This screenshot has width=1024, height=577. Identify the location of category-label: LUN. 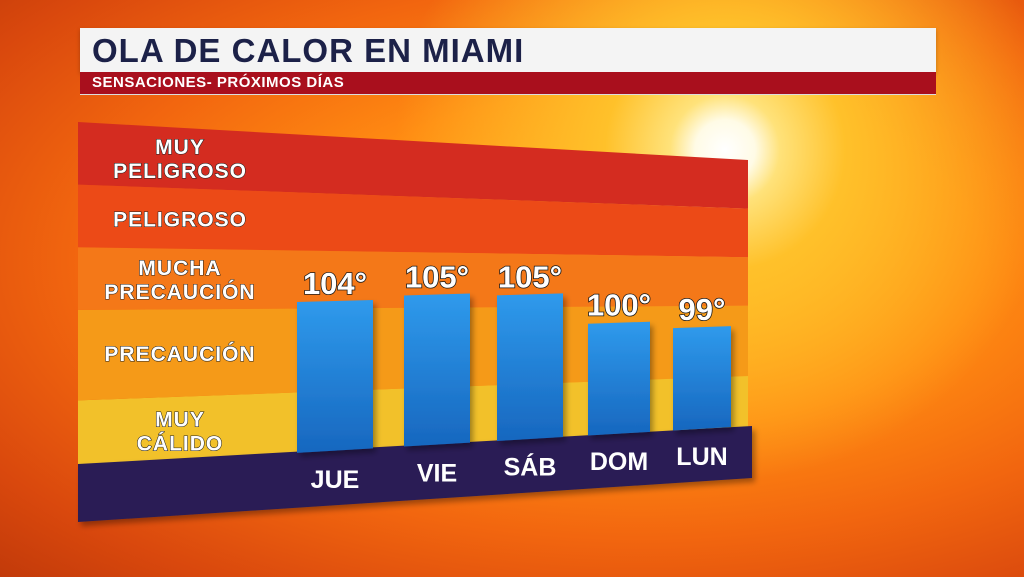
(701, 457).